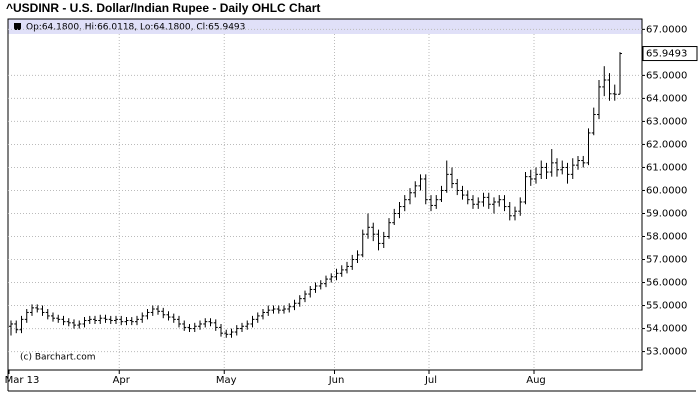 The image size is (700, 411). What do you see at coordinates (666, 29) in the screenshot?
I see `y-tick-label: 67.0000` at bounding box center [666, 29].